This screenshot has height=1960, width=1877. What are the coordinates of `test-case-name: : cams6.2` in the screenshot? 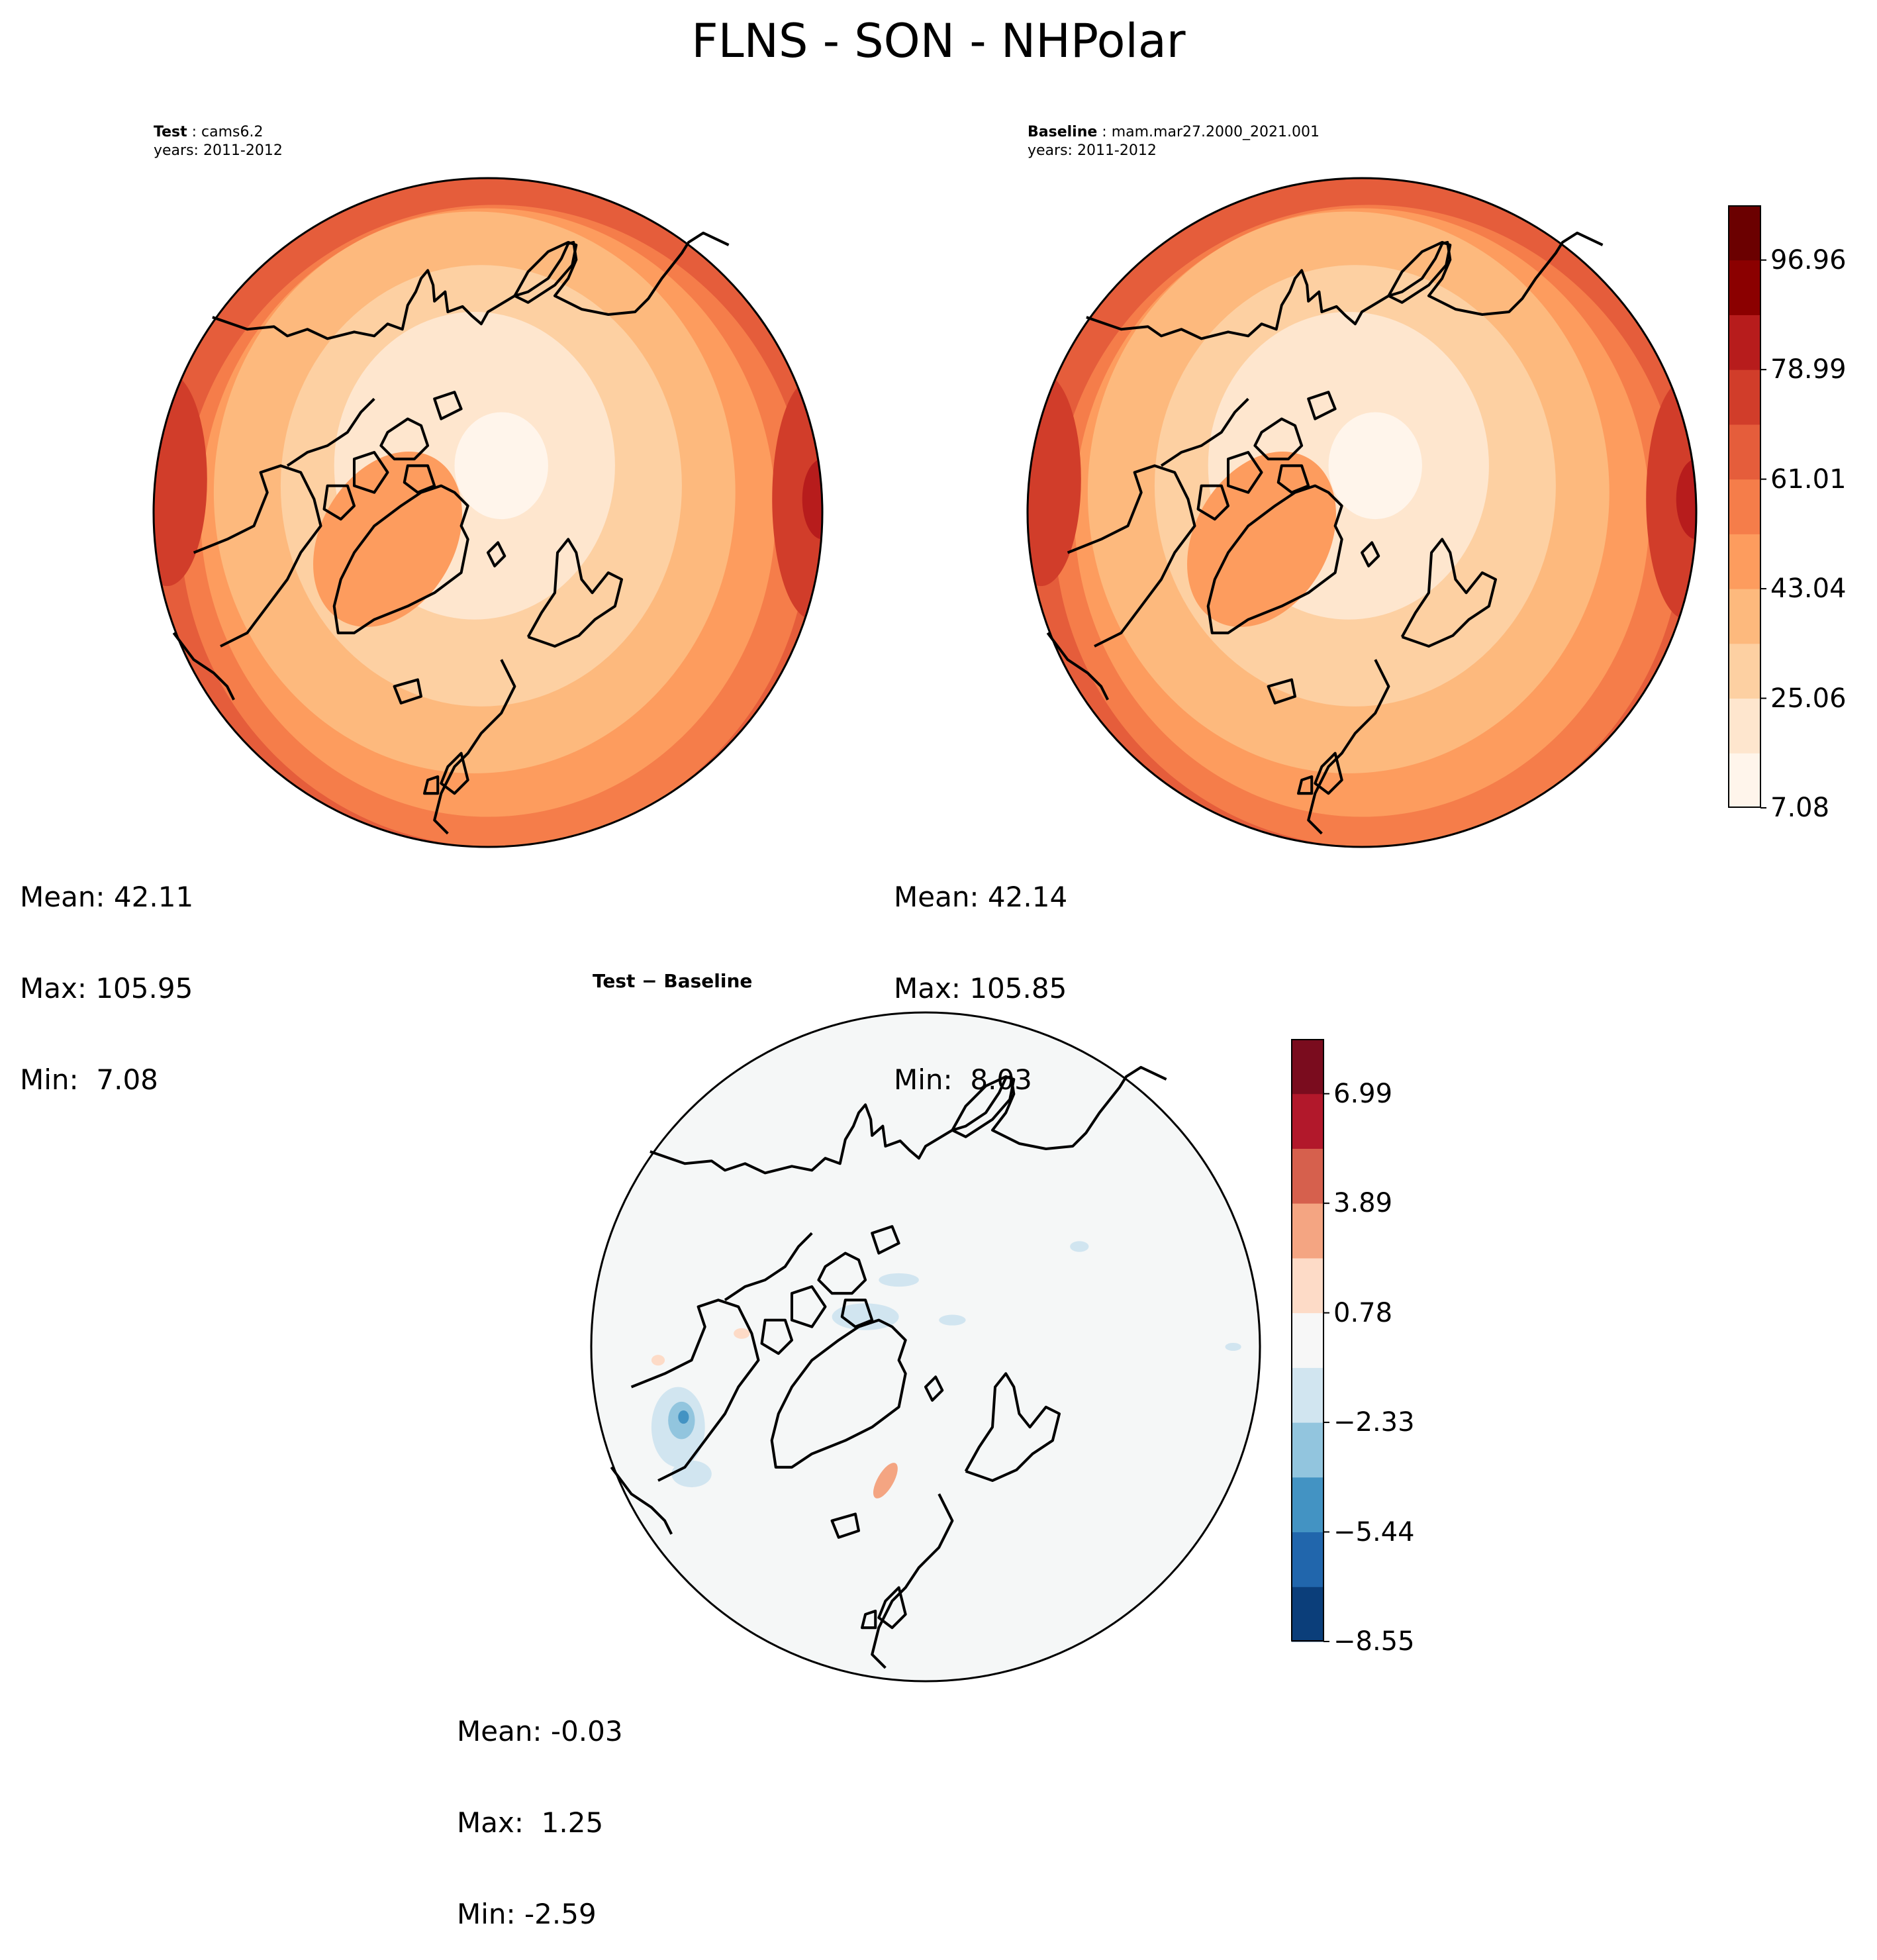 It's located at (225, 132).